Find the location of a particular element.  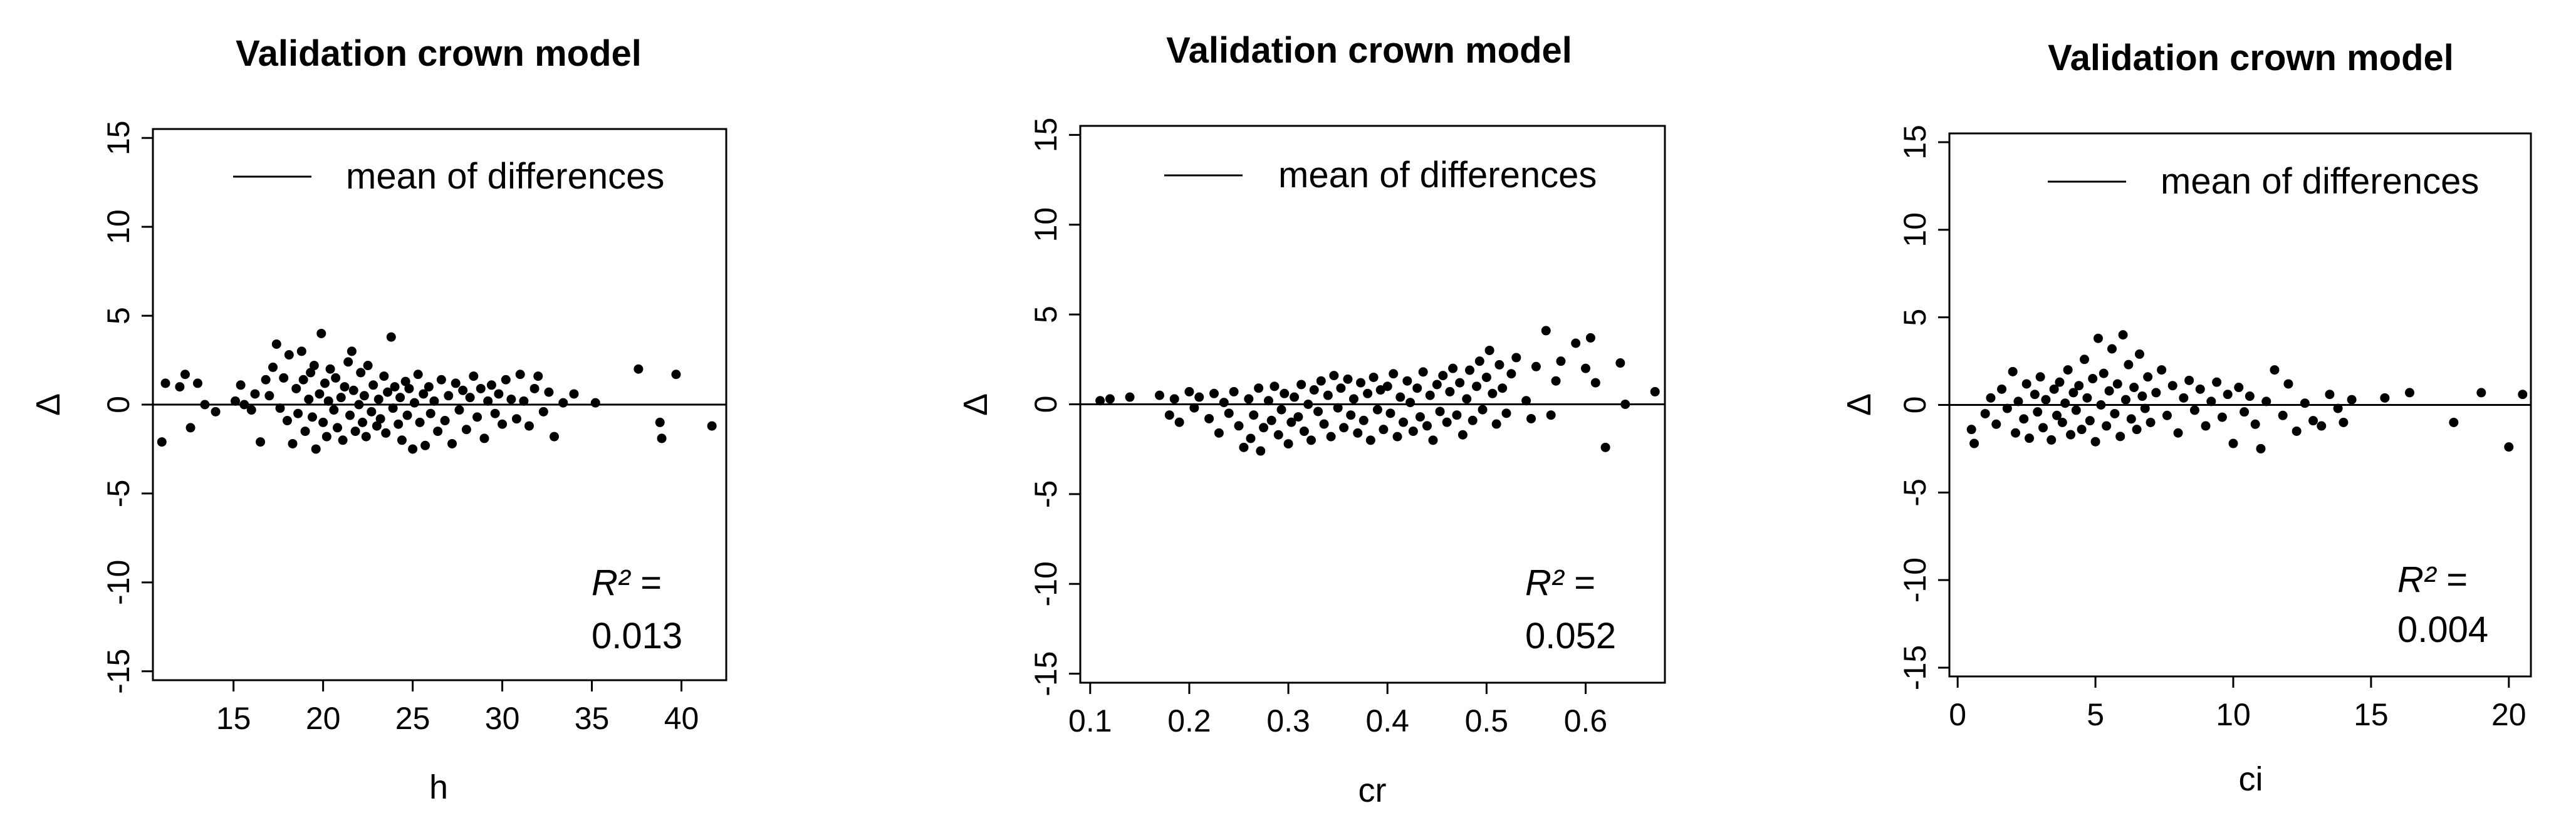

x-axis-label: ci is located at coordinates (2251, 779).